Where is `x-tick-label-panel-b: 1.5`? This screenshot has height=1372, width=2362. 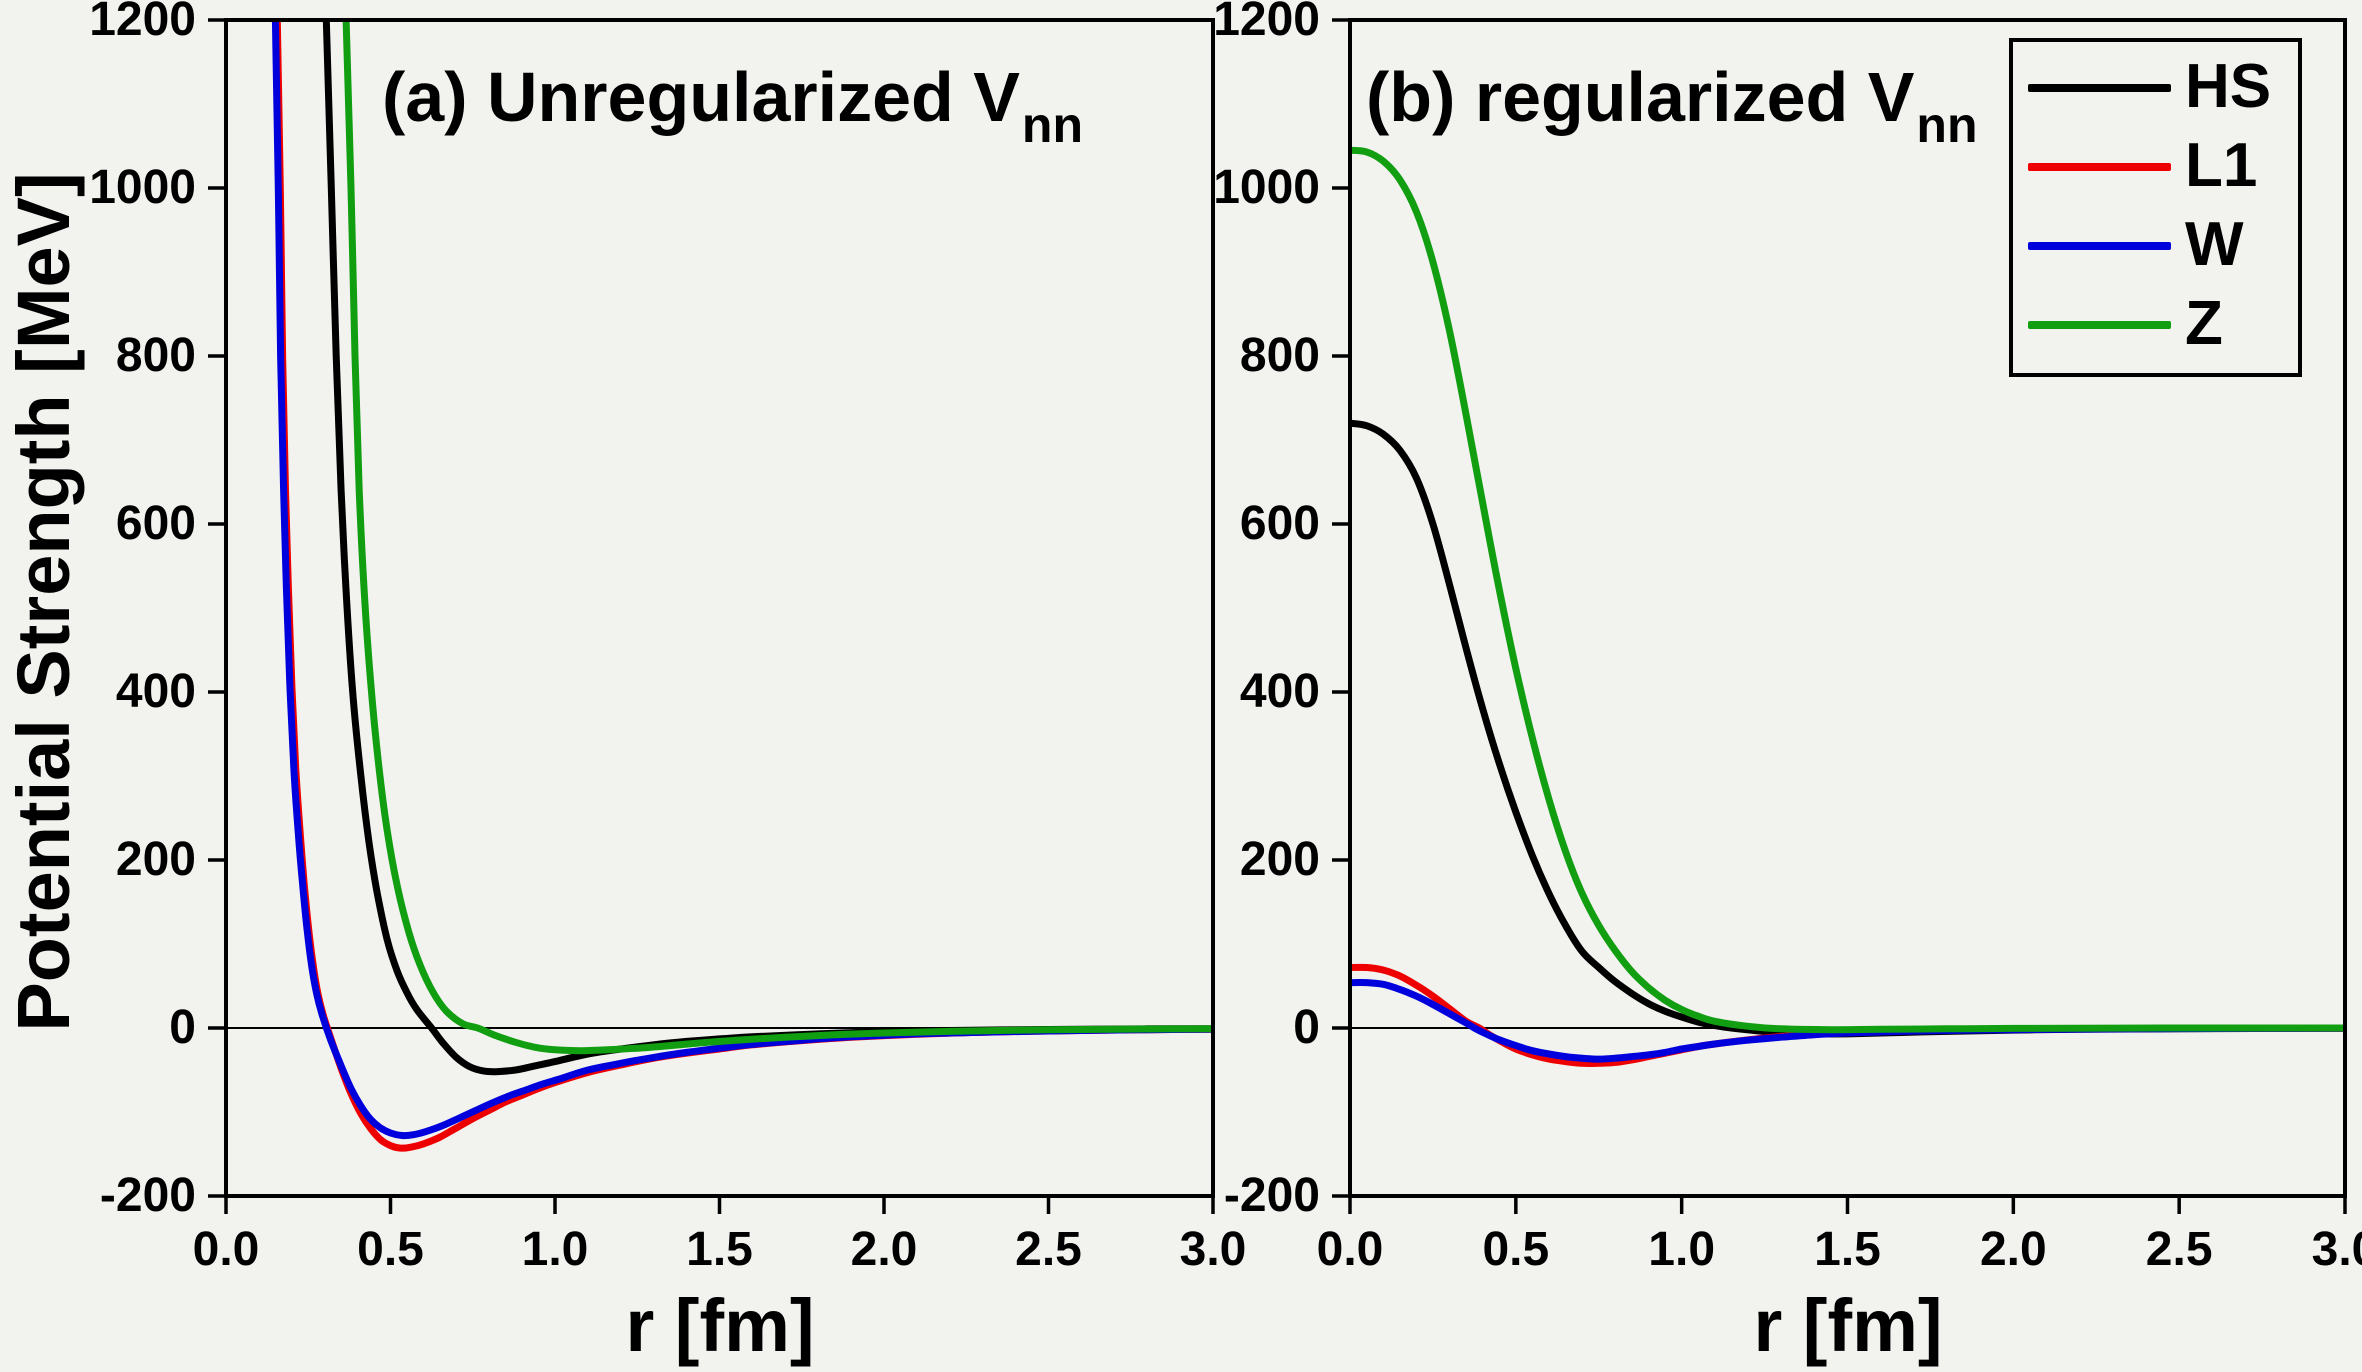 x-tick-label-panel-b: 1.5 is located at coordinates (1847, 1249).